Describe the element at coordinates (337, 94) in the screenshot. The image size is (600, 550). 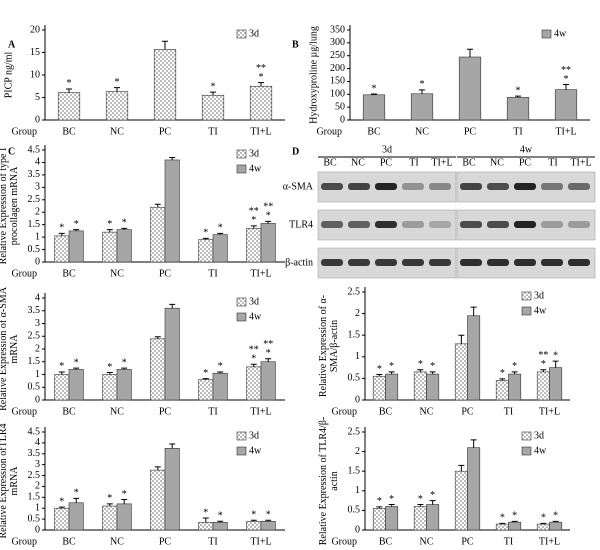
I see `y-tick-label: 100` at that location.